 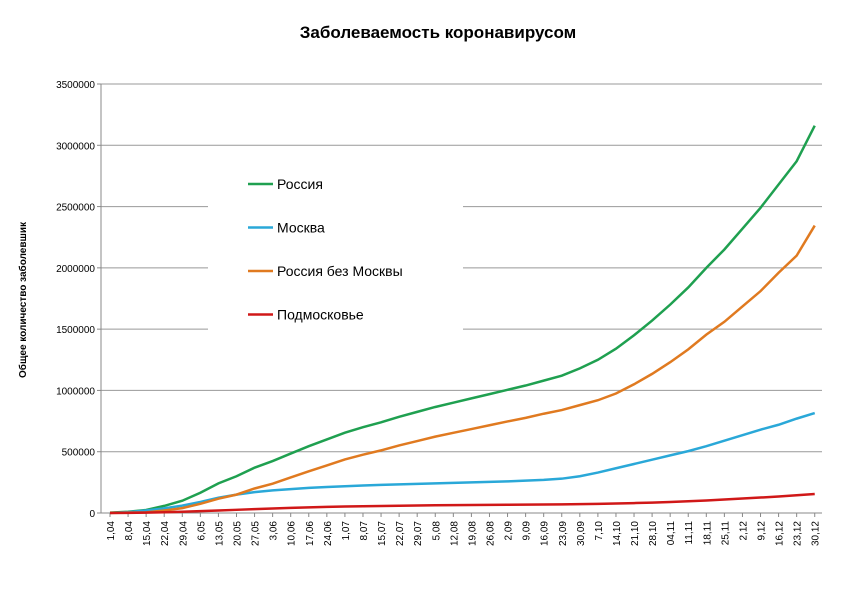 I want to click on y-axis-label: Общее количество заболевшик, so click(x=23, y=299).